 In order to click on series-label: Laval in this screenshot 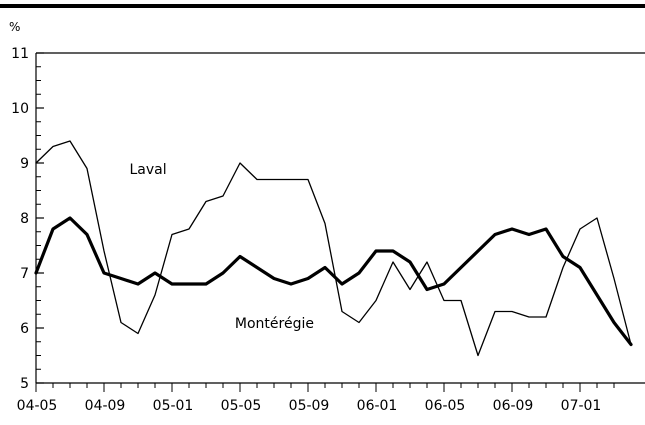, I will do `click(148, 170)`.